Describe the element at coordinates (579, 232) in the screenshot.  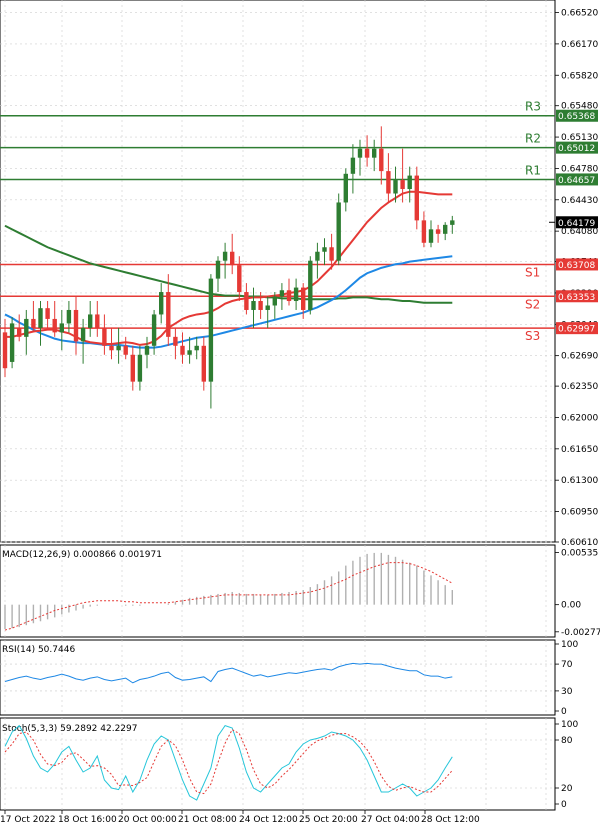
I see `price-tick-label: 0.64080` at that location.